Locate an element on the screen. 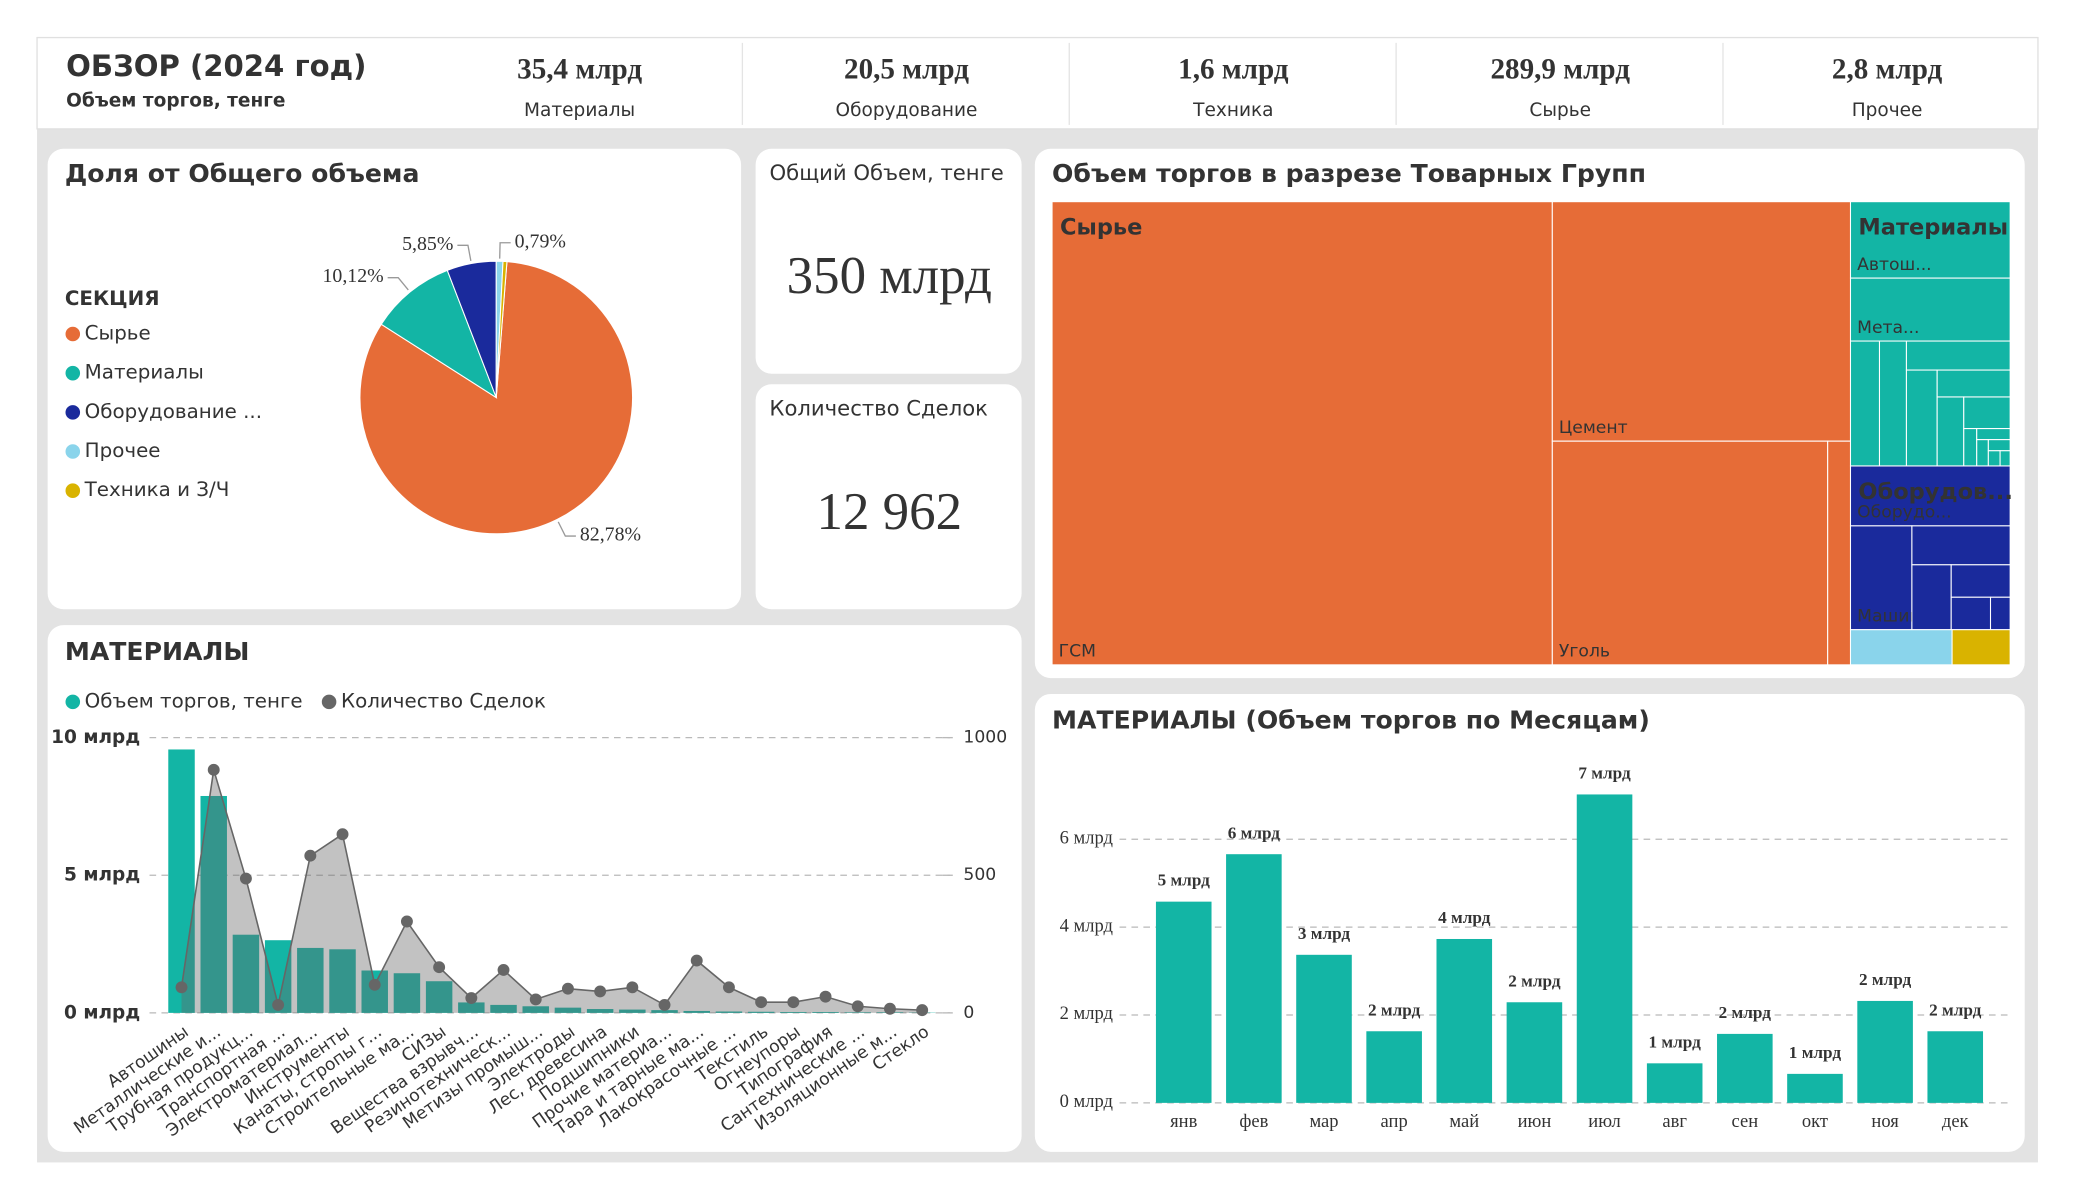 This screenshot has height=1200, width=2075. cell-label: Уголь is located at coordinates (1584, 652).